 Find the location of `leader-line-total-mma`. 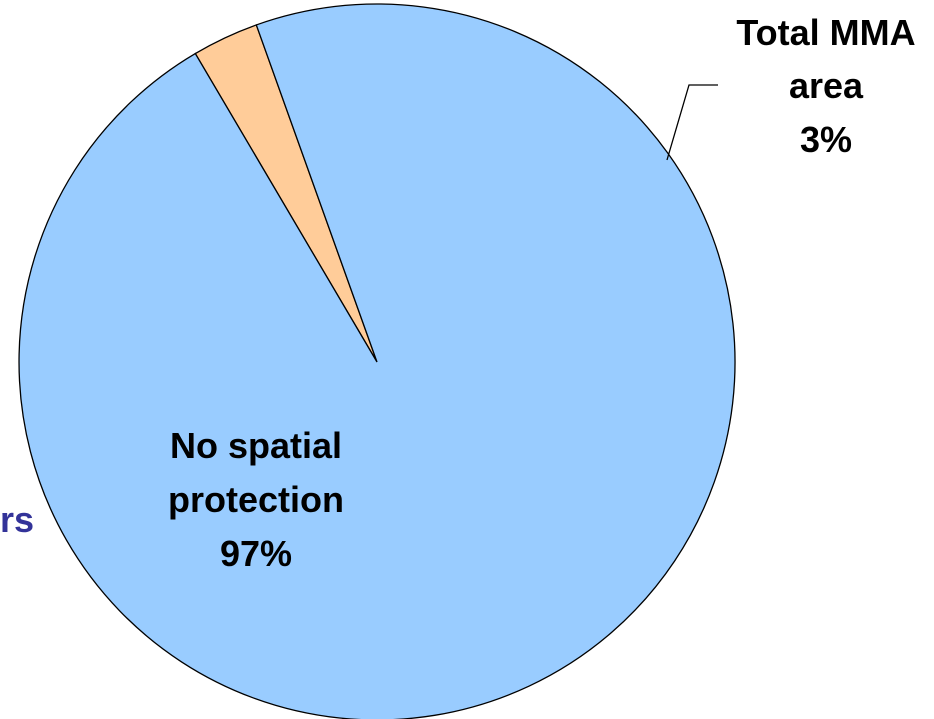

leader-line-total-mma is located at coordinates (692, 122).